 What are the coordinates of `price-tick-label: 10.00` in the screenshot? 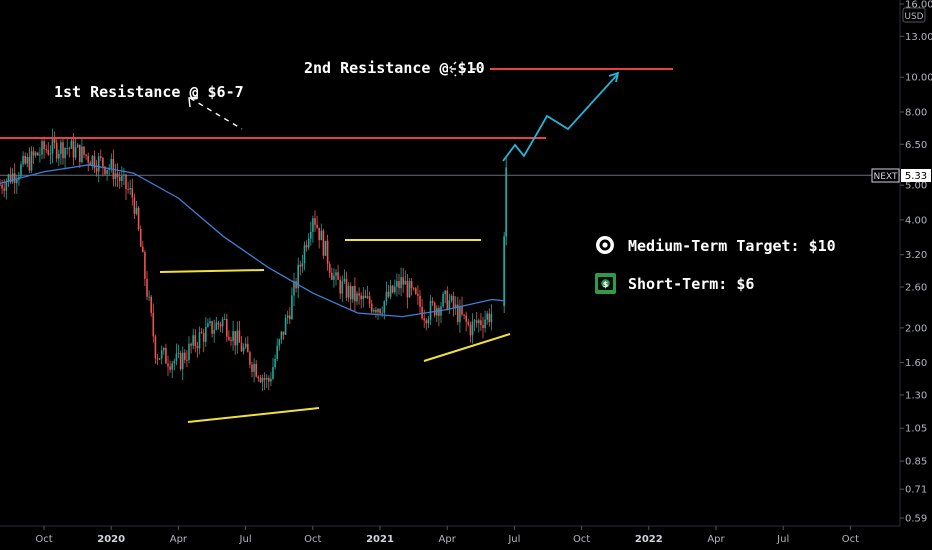 It's located at (918, 78).